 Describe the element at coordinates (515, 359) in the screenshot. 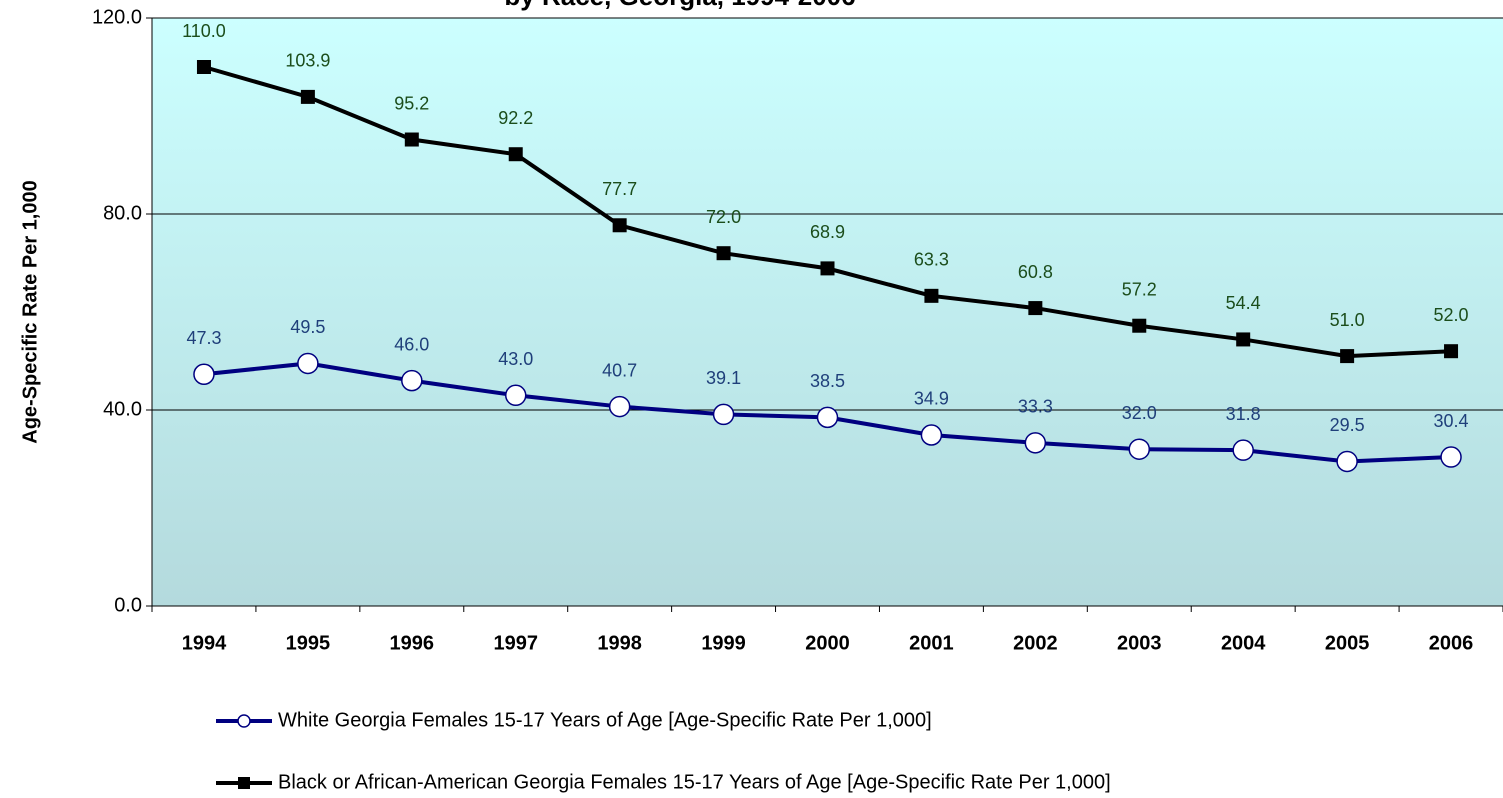

I see `data-label: 43.0` at that location.